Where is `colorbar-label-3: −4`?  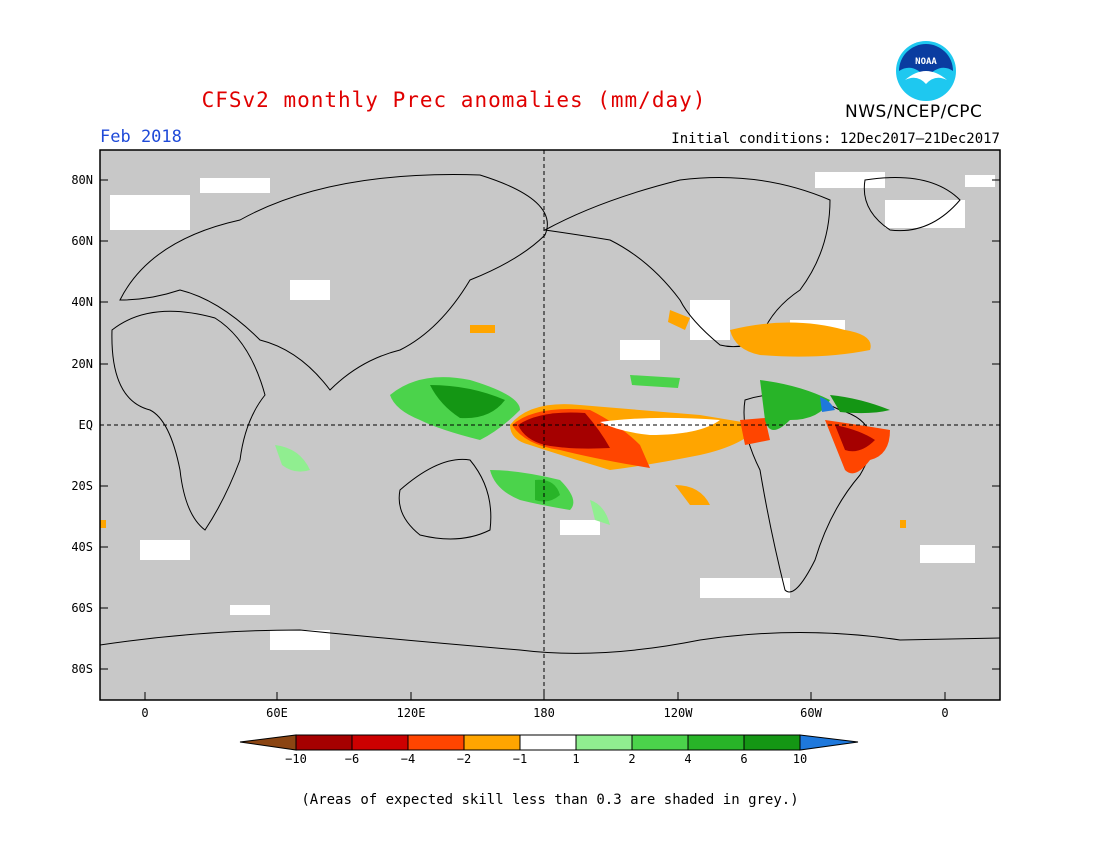
colorbar-label-3: −4 is located at coordinates (408, 759).